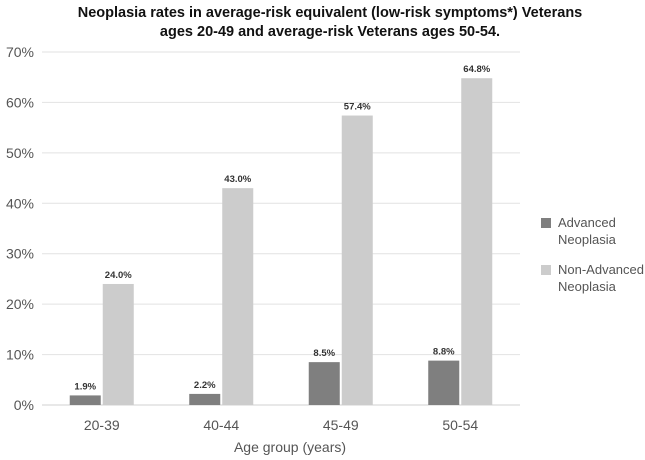 The width and height of the screenshot is (645, 460). I want to click on y-tick-label: 20%, so click(20, 304).